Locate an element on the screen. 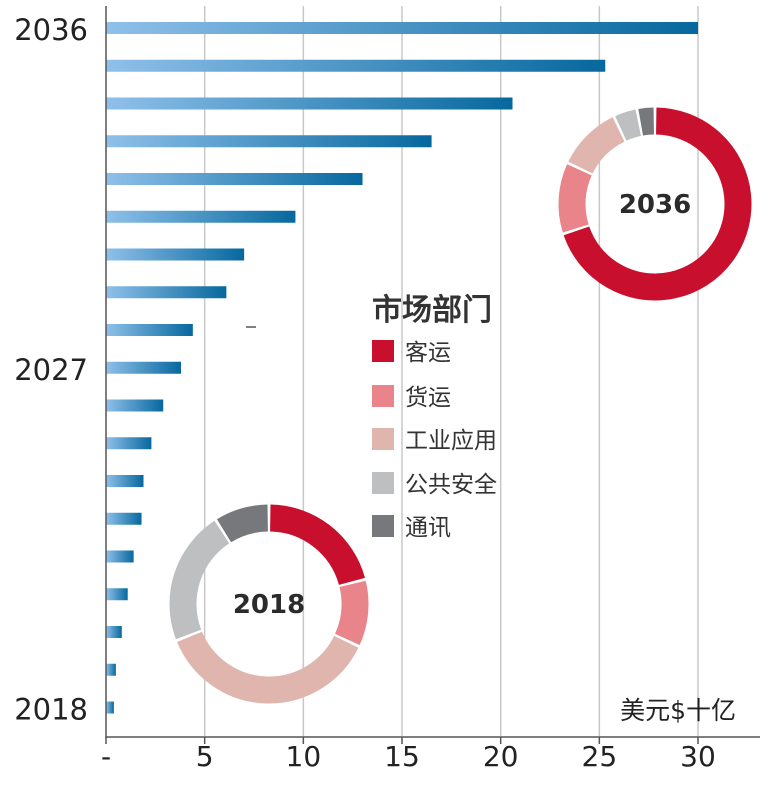 The height and width of the screenshot is (786, 784). legend-title: 市场部门 is located at coordinates (432, 310).